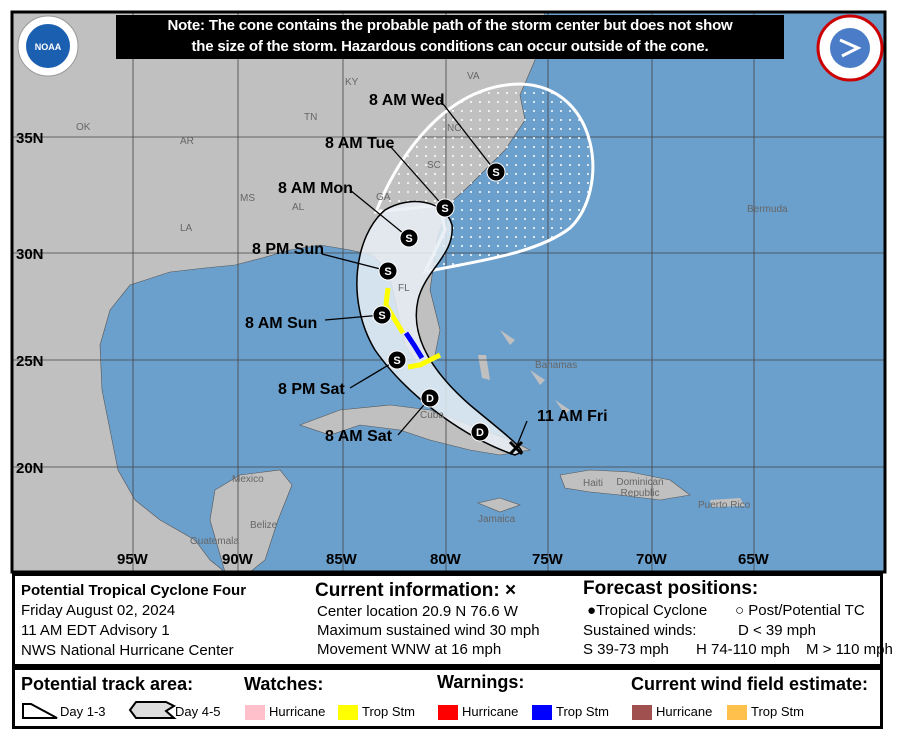  I want to click on svg-text: AL, so click(298, 207).